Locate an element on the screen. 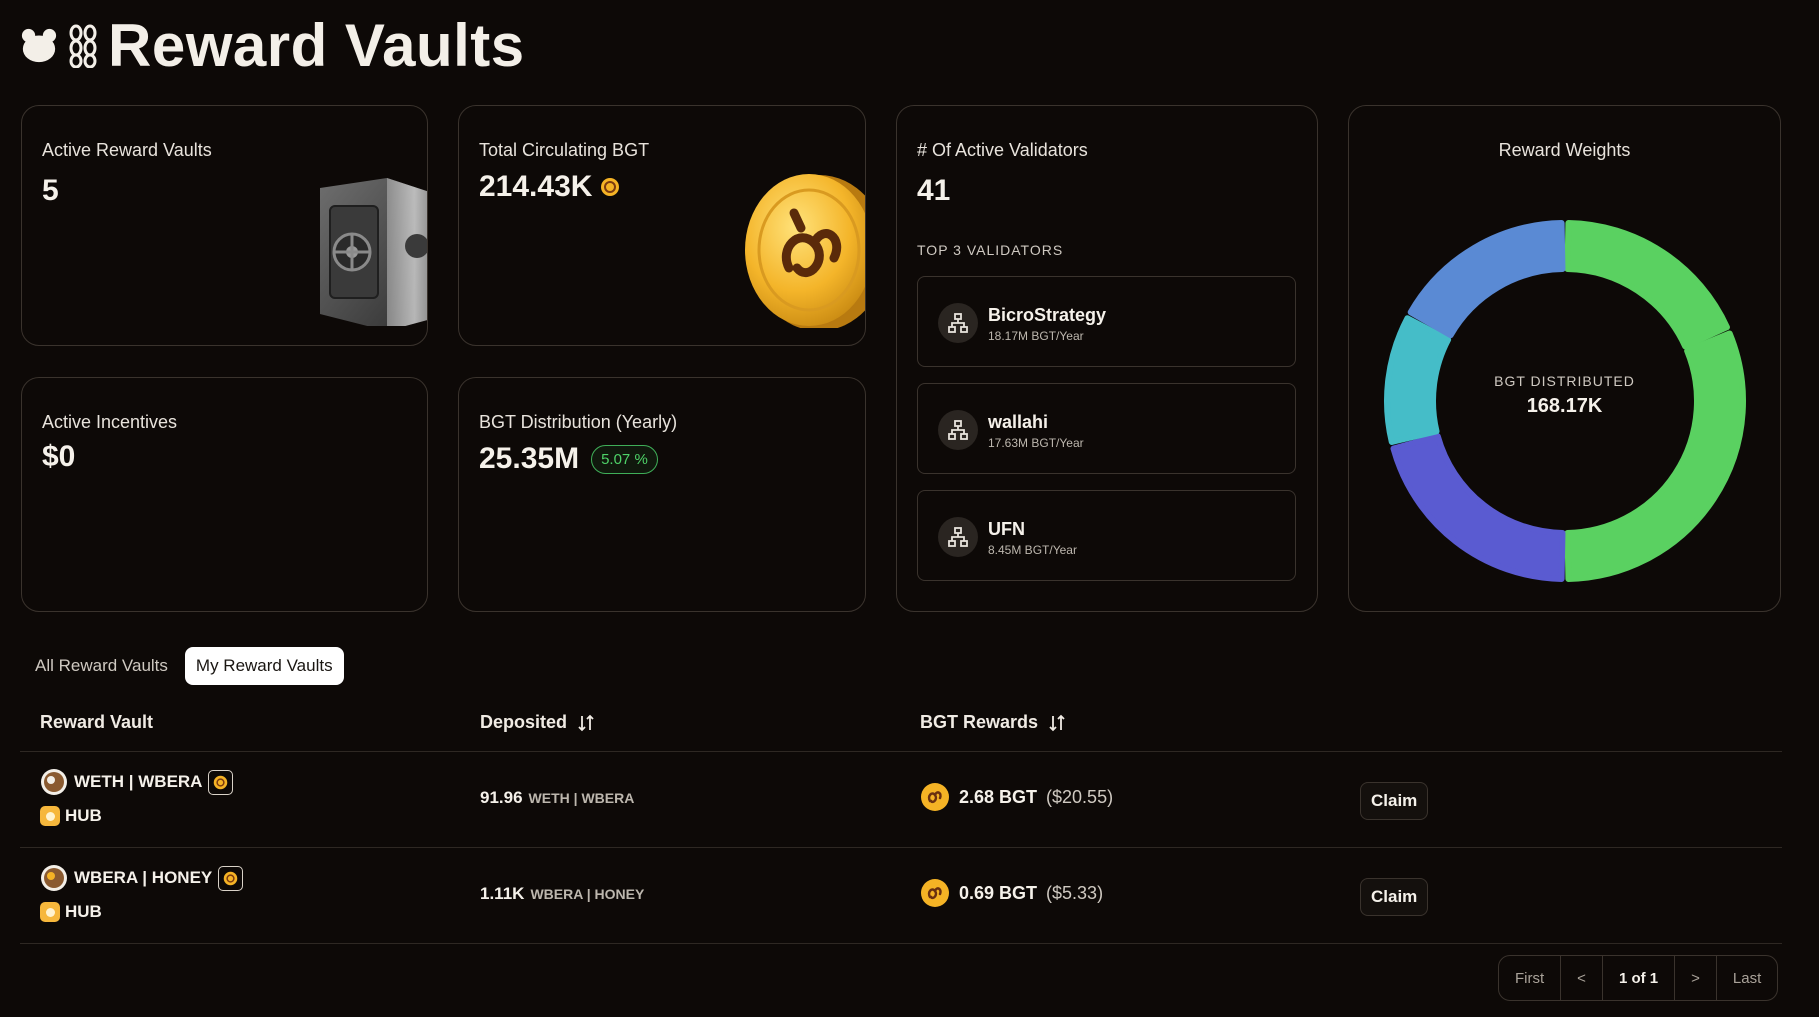 The width and height of the screenshot is (1819, 1017). active-incentives-value: $0 is located at coordinates (59, 456).